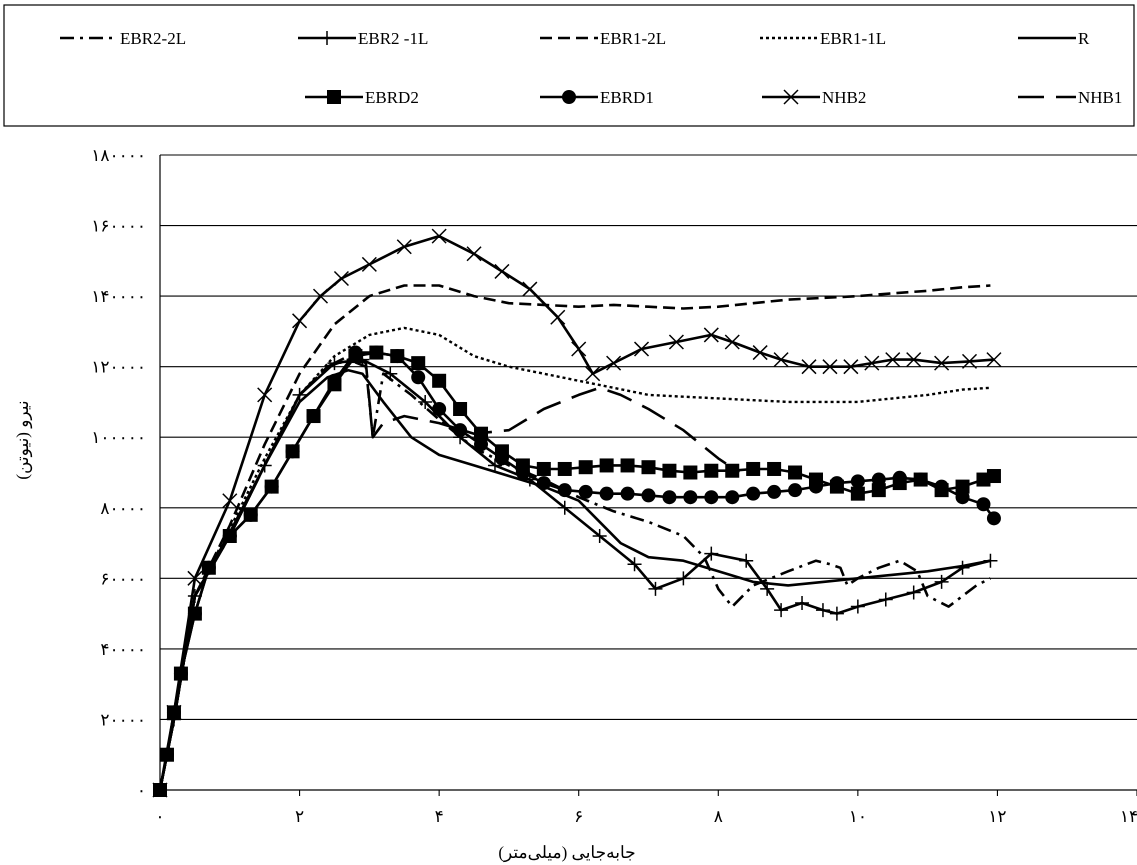 This screenshot has height=865, width=1137. What do you see at coordinates (853, 38) in the screenshot?
I see `legend-label: EBR1-1L` at bounding box center [853, 38].